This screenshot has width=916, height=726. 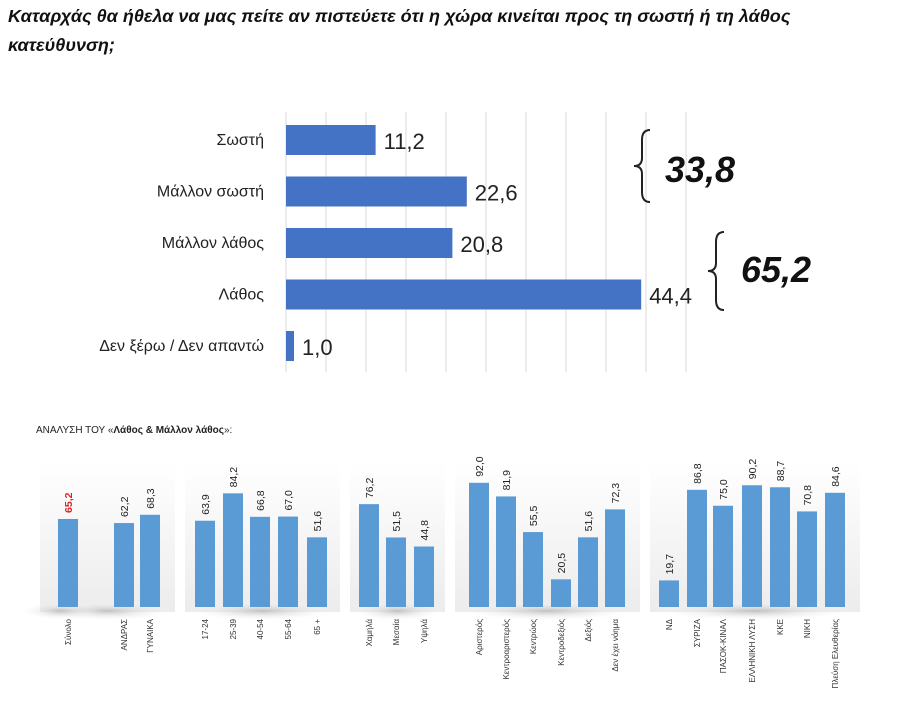 What do you see at coordinates (670, 564) in the screenshot?
I see `value-label: 19,7` at bounding box center [670, 564].